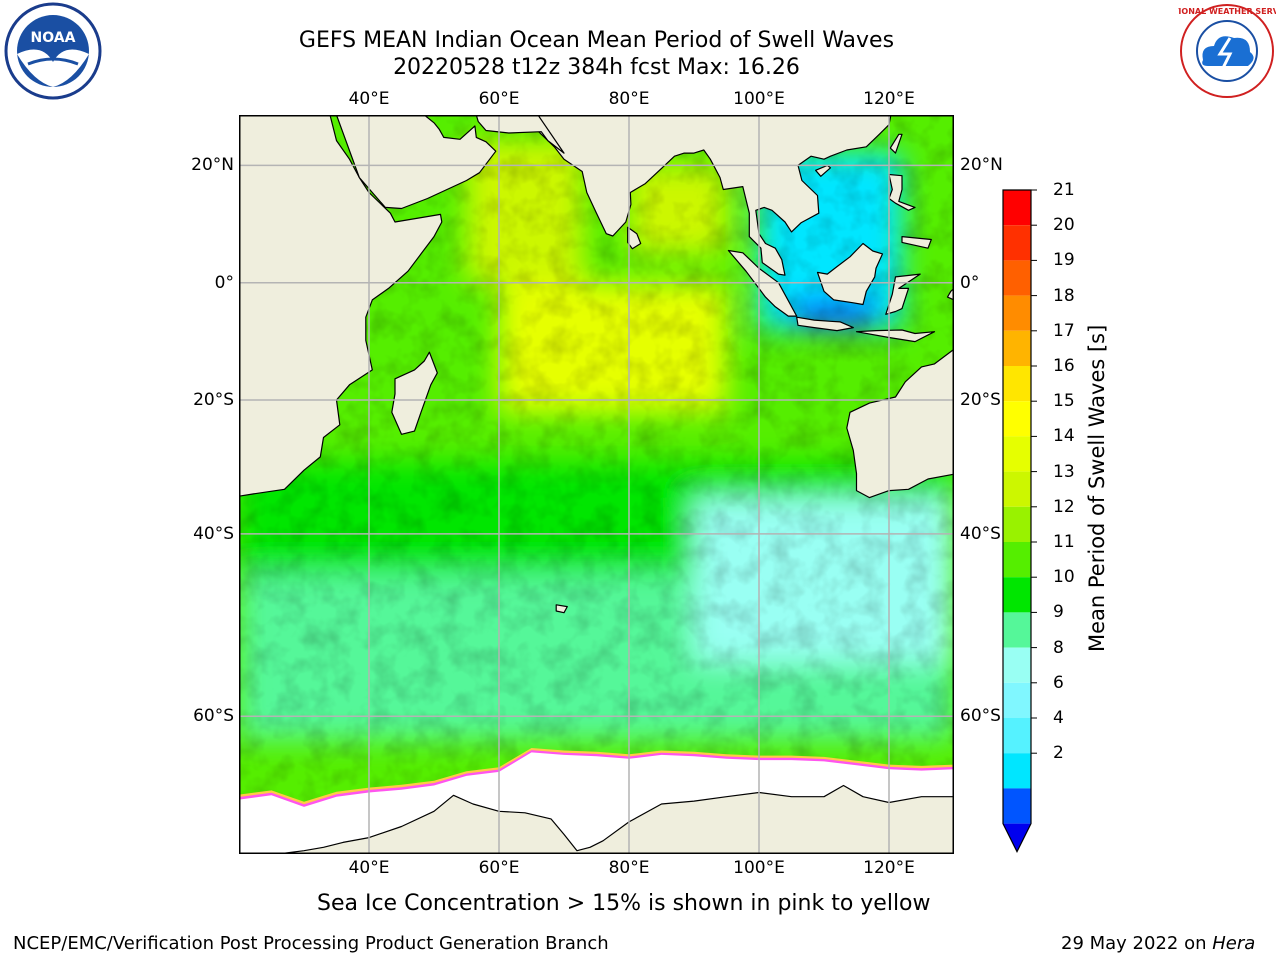  What do you see at coordinates (1064, 295) in the screenshot?
I see `colorbar-tick-label: 18` at bounding box center [1064, 295].